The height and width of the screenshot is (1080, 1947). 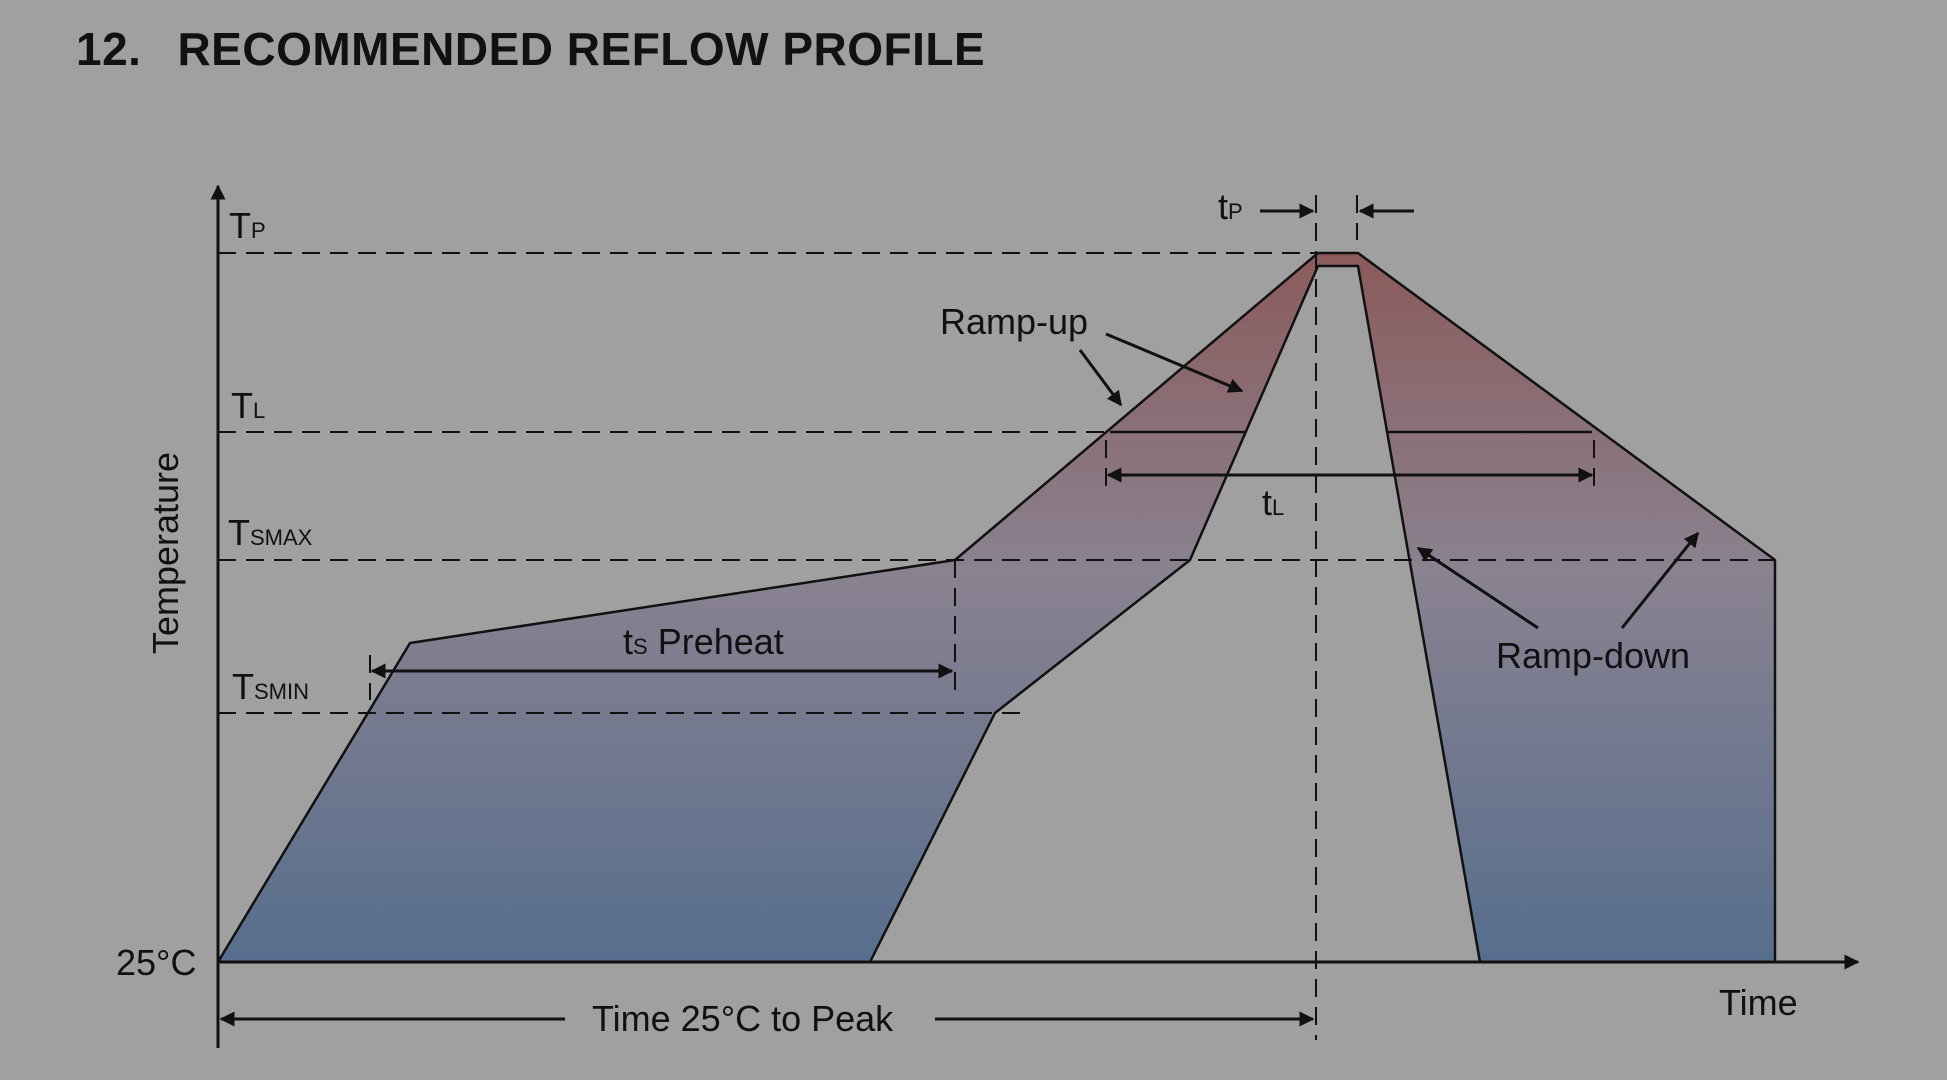 What do you see at coordinates (270, 686) in the screenshot?
I see `tsmin-level-label: TSMIN` at bounding box center [270, 686].